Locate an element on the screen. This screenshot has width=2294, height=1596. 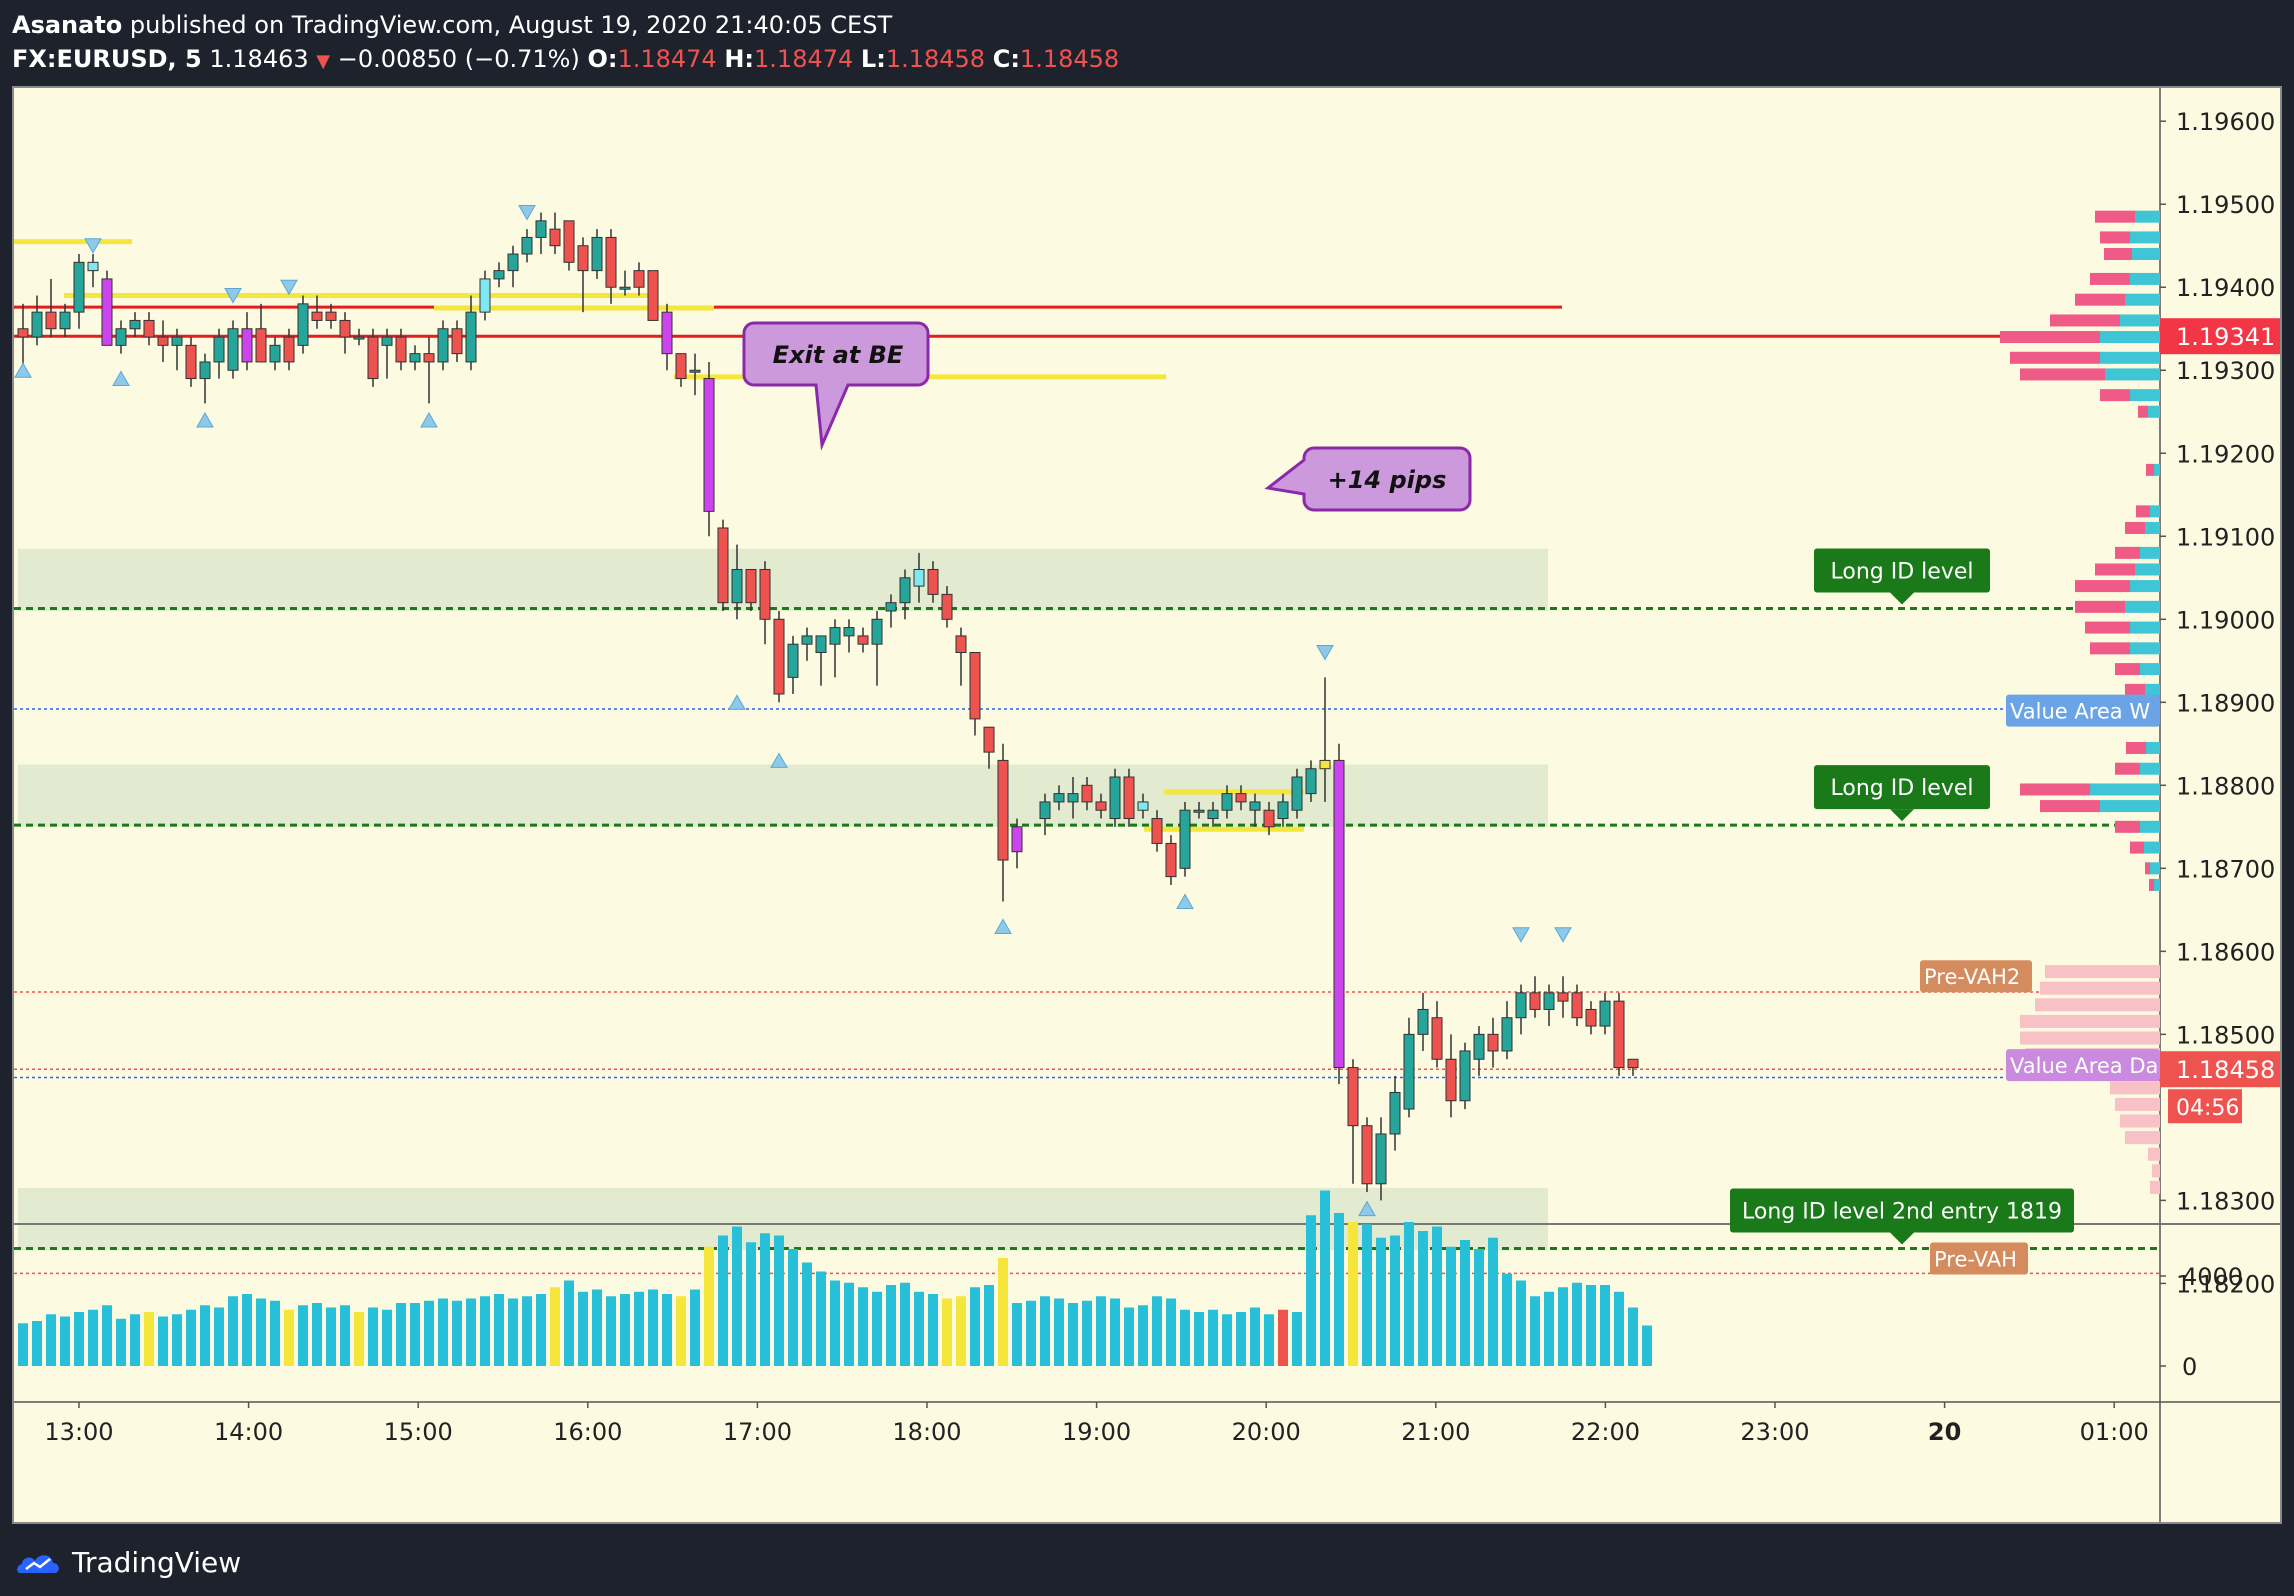
symbol-label: FX:EURUSD, 5 is located at coordinates (107, 59).